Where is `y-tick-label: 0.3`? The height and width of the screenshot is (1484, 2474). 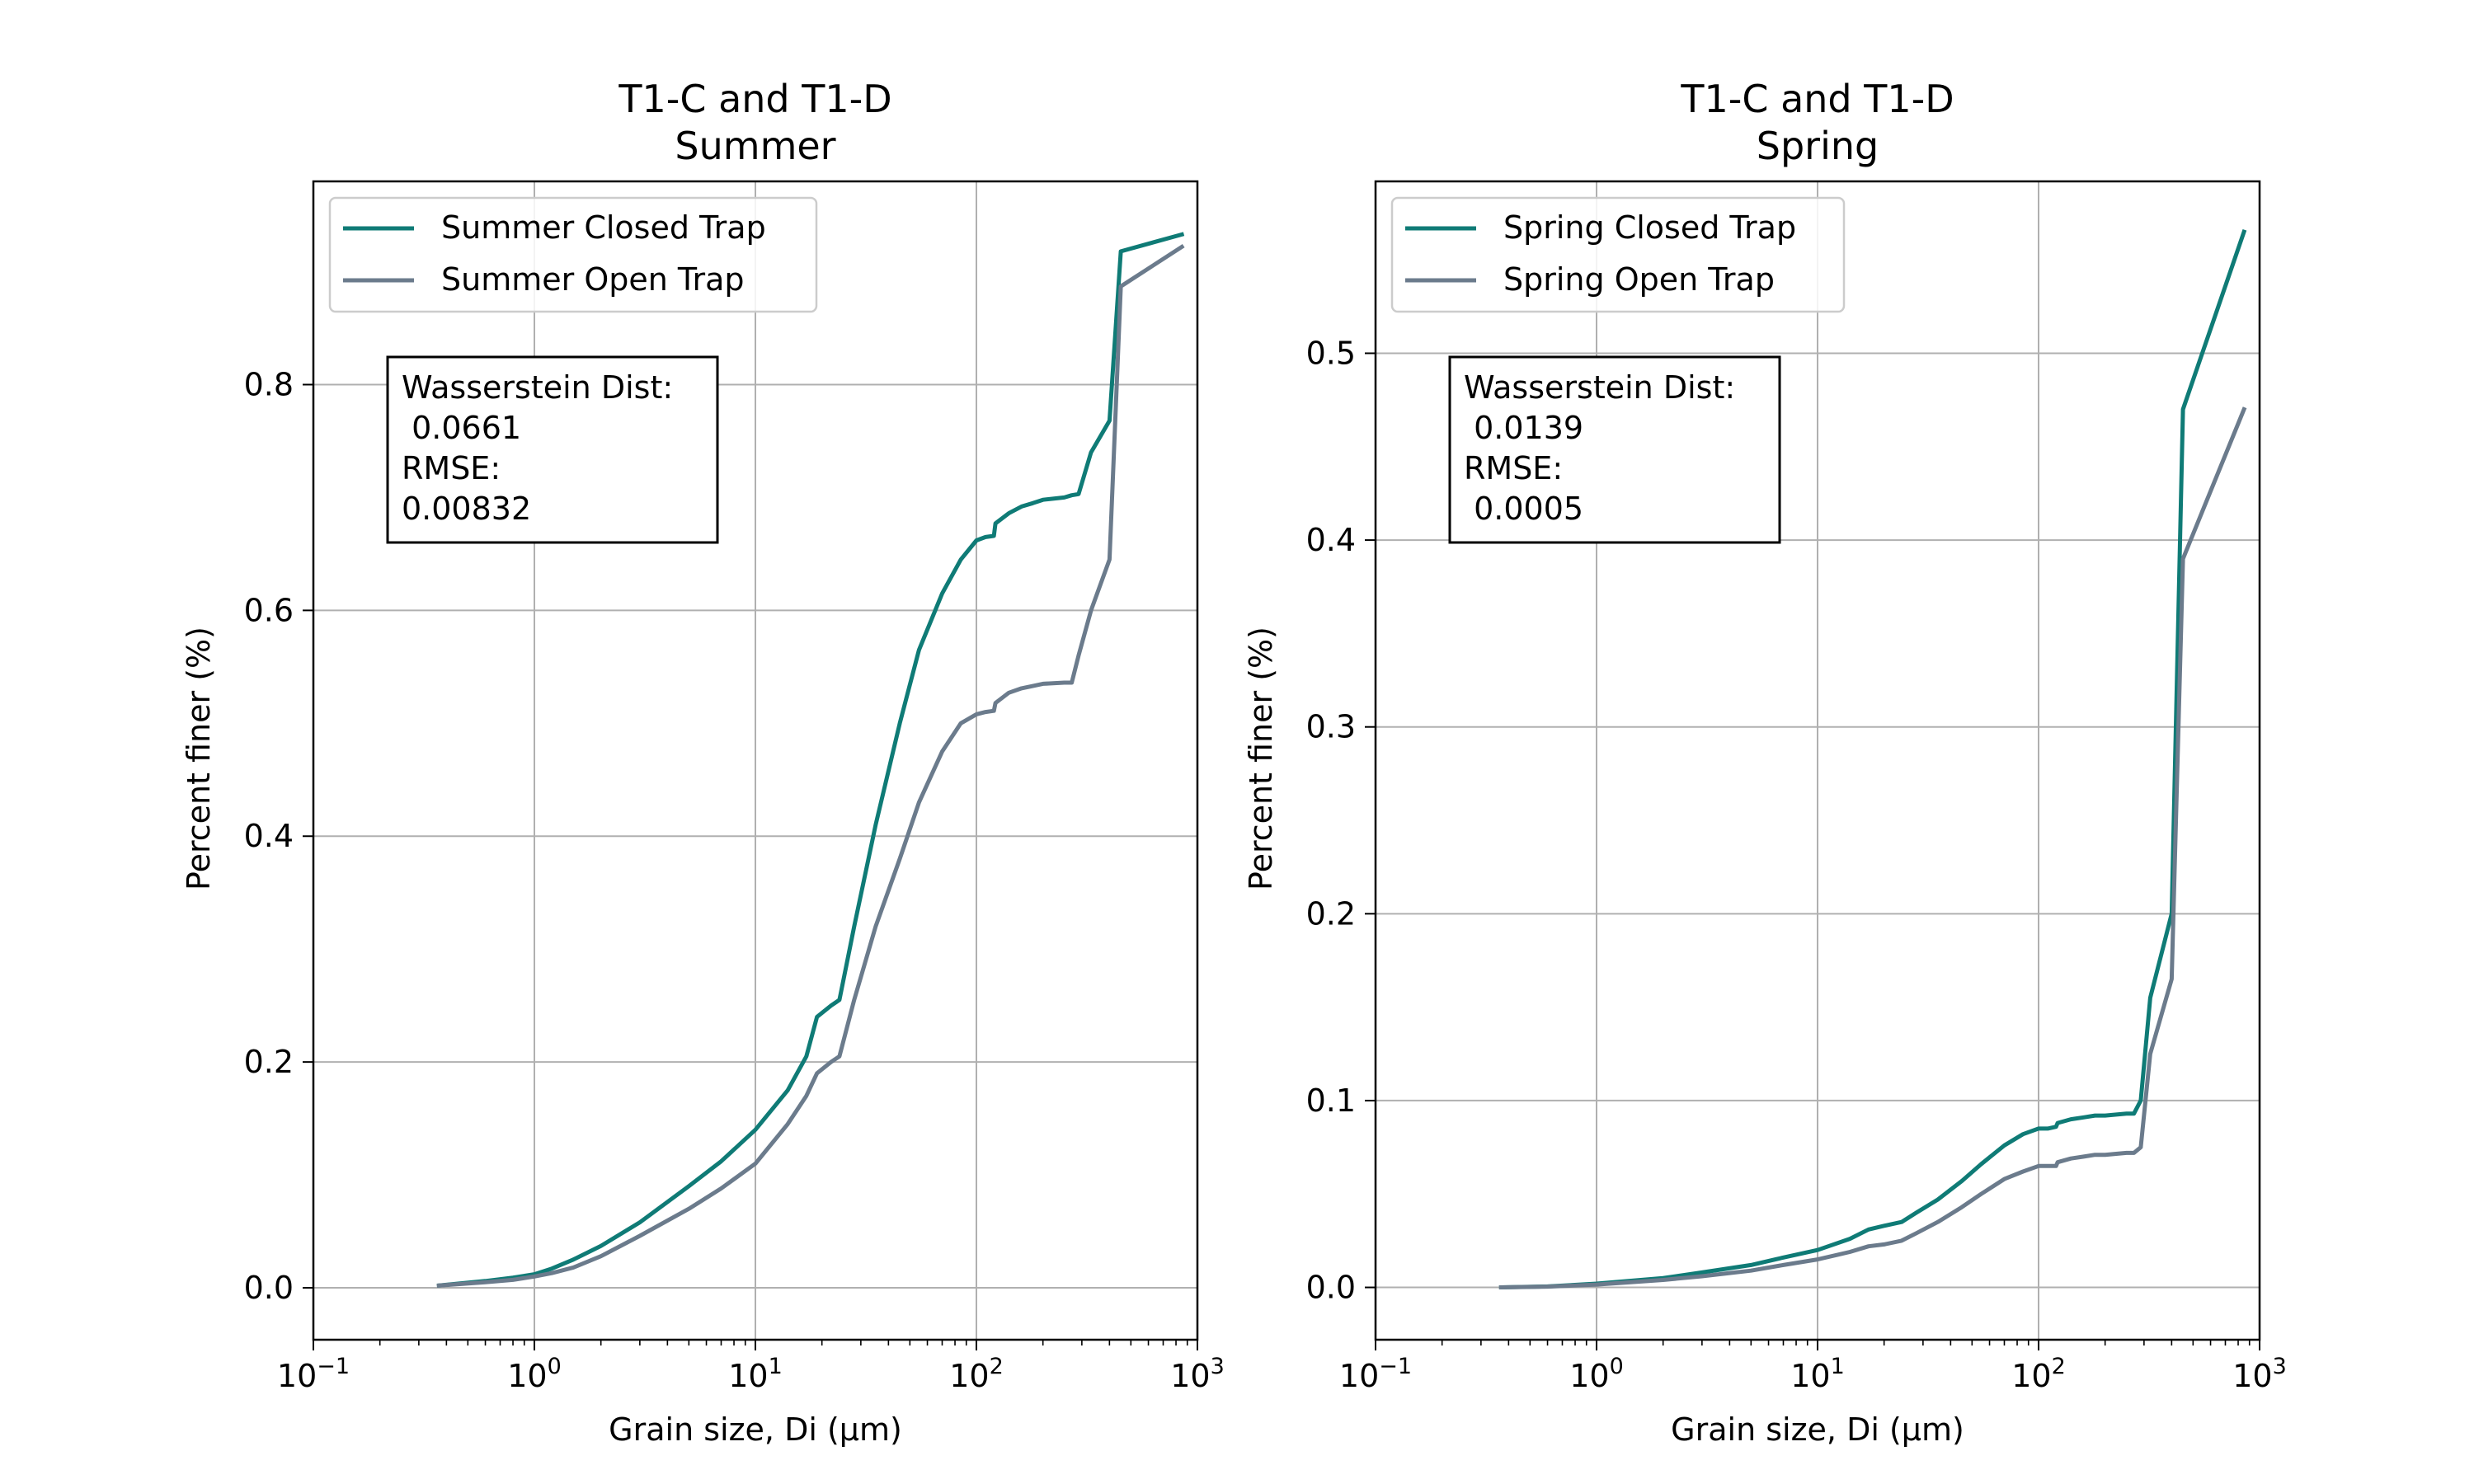
y-tick-label: 0.3 is located at coordinates (1331, 727).